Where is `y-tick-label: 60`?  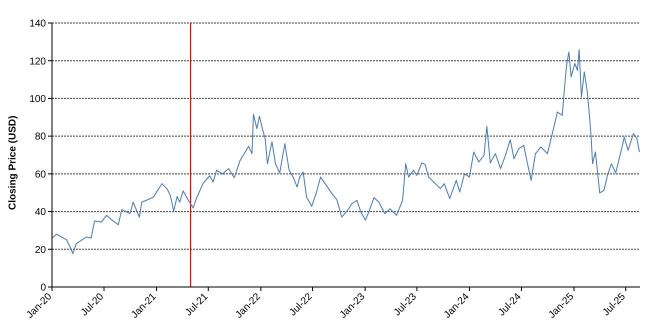
y-tick-label: 60 is located at coordinates (40, 174).